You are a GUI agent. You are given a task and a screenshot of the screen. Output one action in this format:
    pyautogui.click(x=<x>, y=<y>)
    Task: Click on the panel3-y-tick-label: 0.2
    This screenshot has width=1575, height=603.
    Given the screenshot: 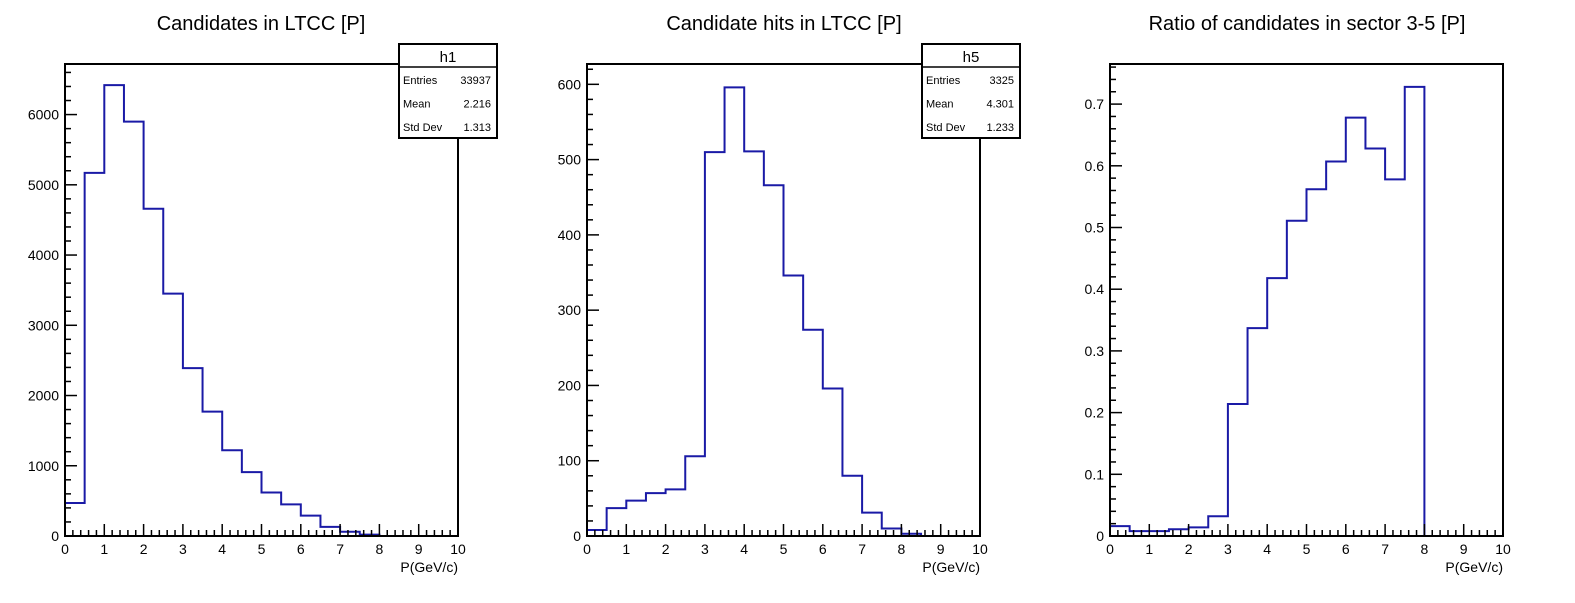 What is the action you would take?
    pyautogui.click(x=1095, y=413)
    